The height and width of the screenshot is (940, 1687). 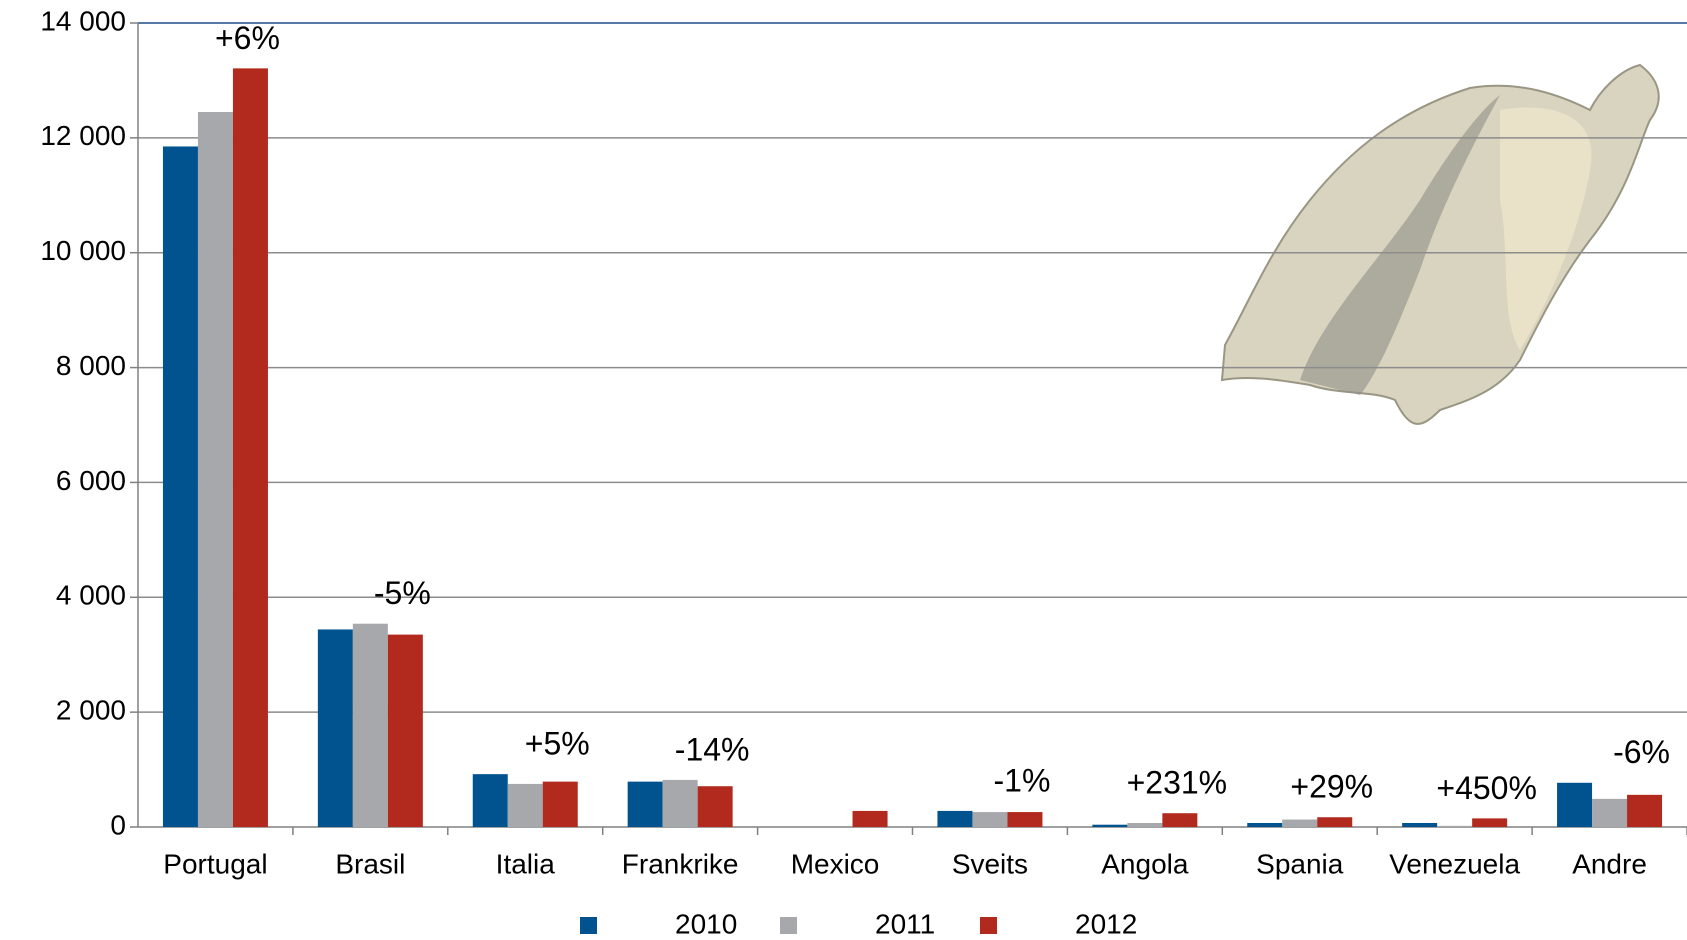 I want to click on x-tick-label: Italia, so click(x=526, y=863).